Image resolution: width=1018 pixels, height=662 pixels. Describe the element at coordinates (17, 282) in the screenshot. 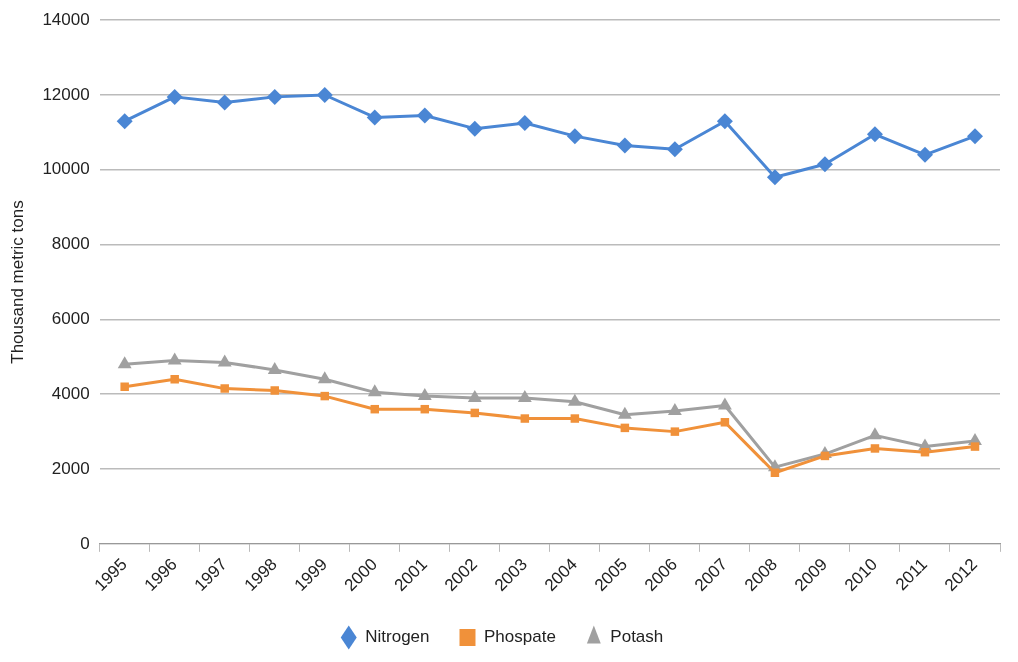

I see `y-axis-title: Thousand metric tons` at that location.